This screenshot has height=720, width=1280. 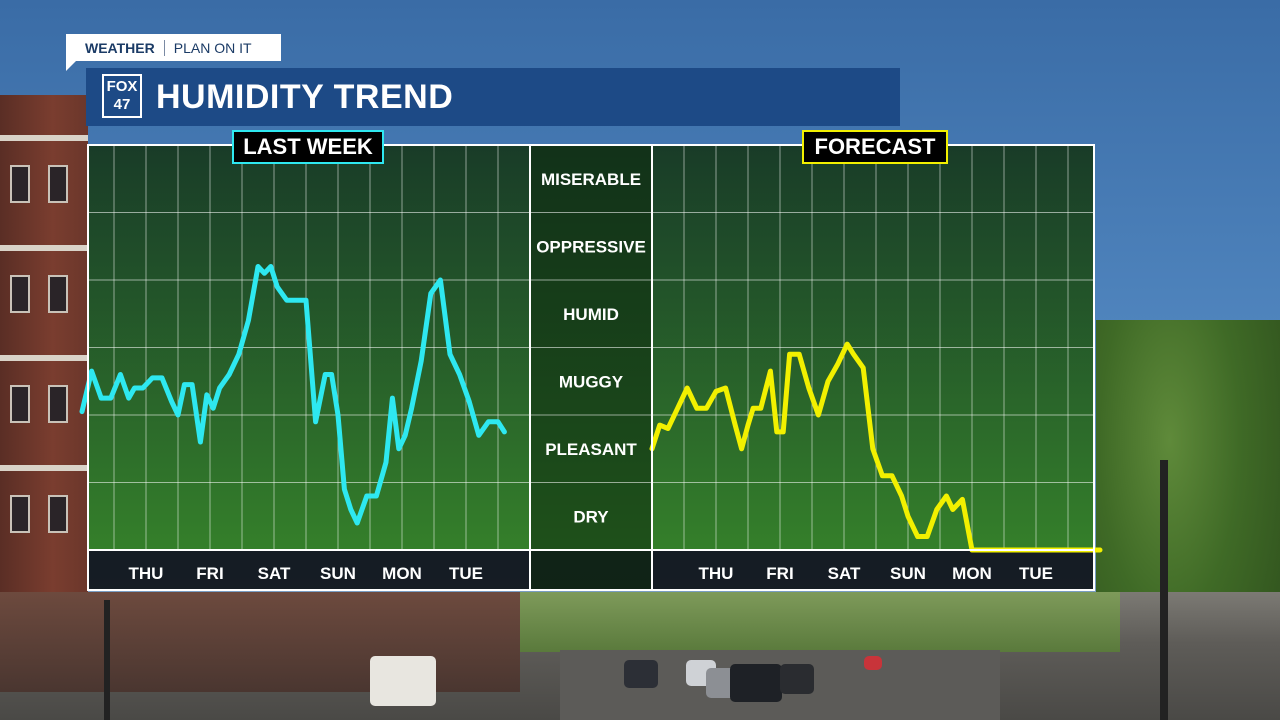 I want to click on humidity-category-label: PLEASANT, so click(x=591, y=449).